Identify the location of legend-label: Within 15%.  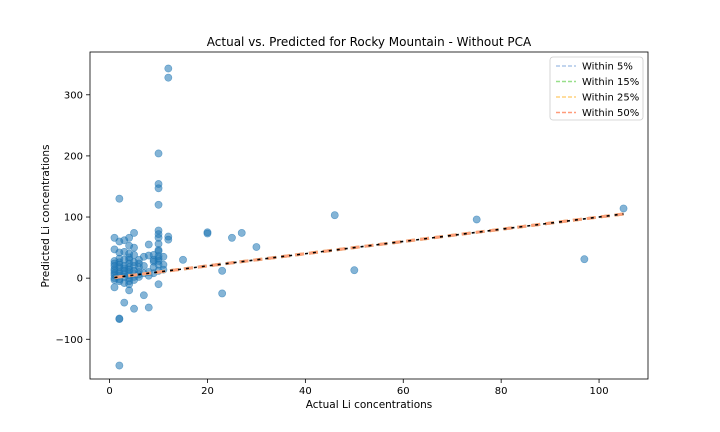
(610, 82).